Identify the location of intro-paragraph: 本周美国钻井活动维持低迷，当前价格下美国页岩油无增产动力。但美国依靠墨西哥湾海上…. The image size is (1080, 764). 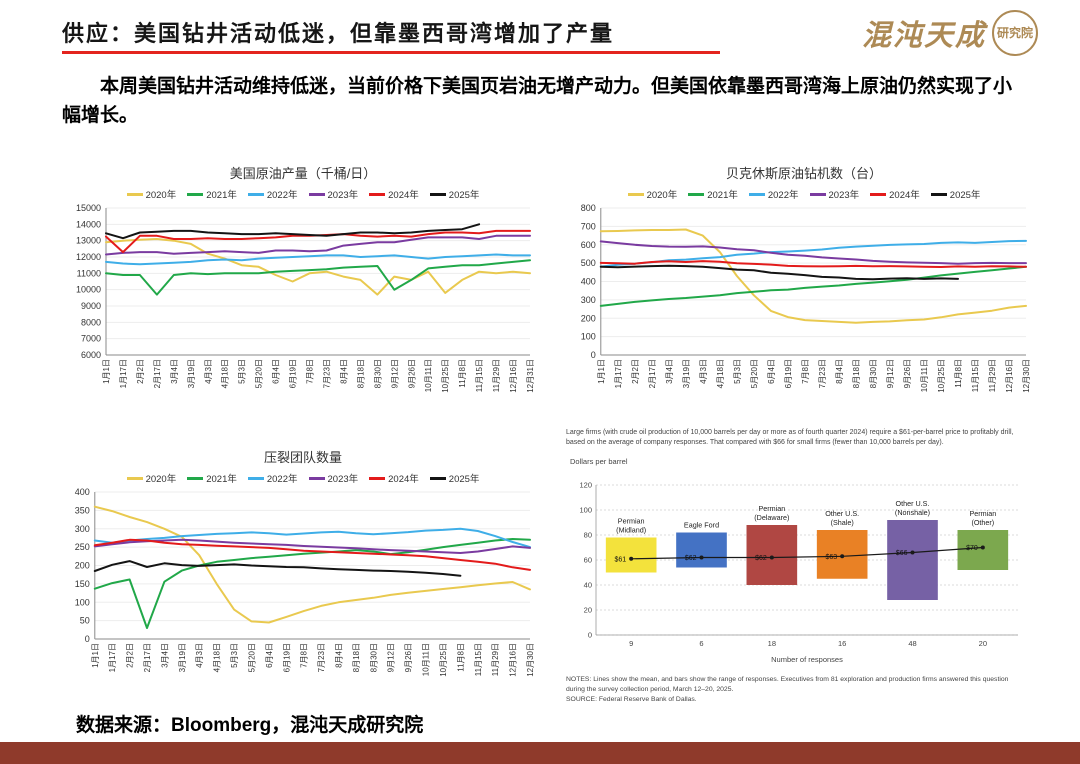
(537, 101).